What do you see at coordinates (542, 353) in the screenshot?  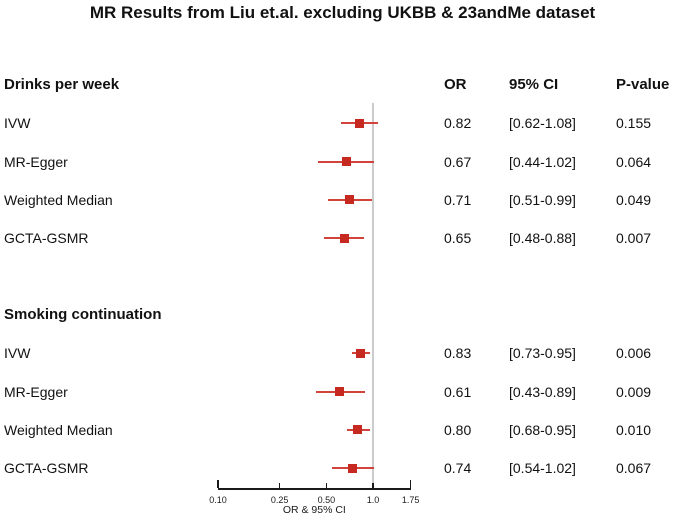 I see `ci-value: [0.73-0.95]` at bounding box center [542, 353].